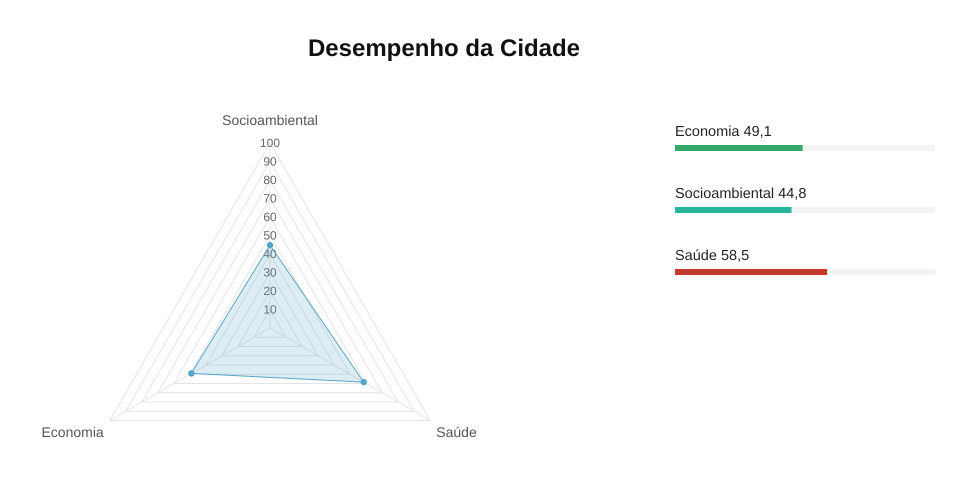 The height and width of the screenshot is (501, 977). I want to click on spoke-label: Economia, so click(72, 432).